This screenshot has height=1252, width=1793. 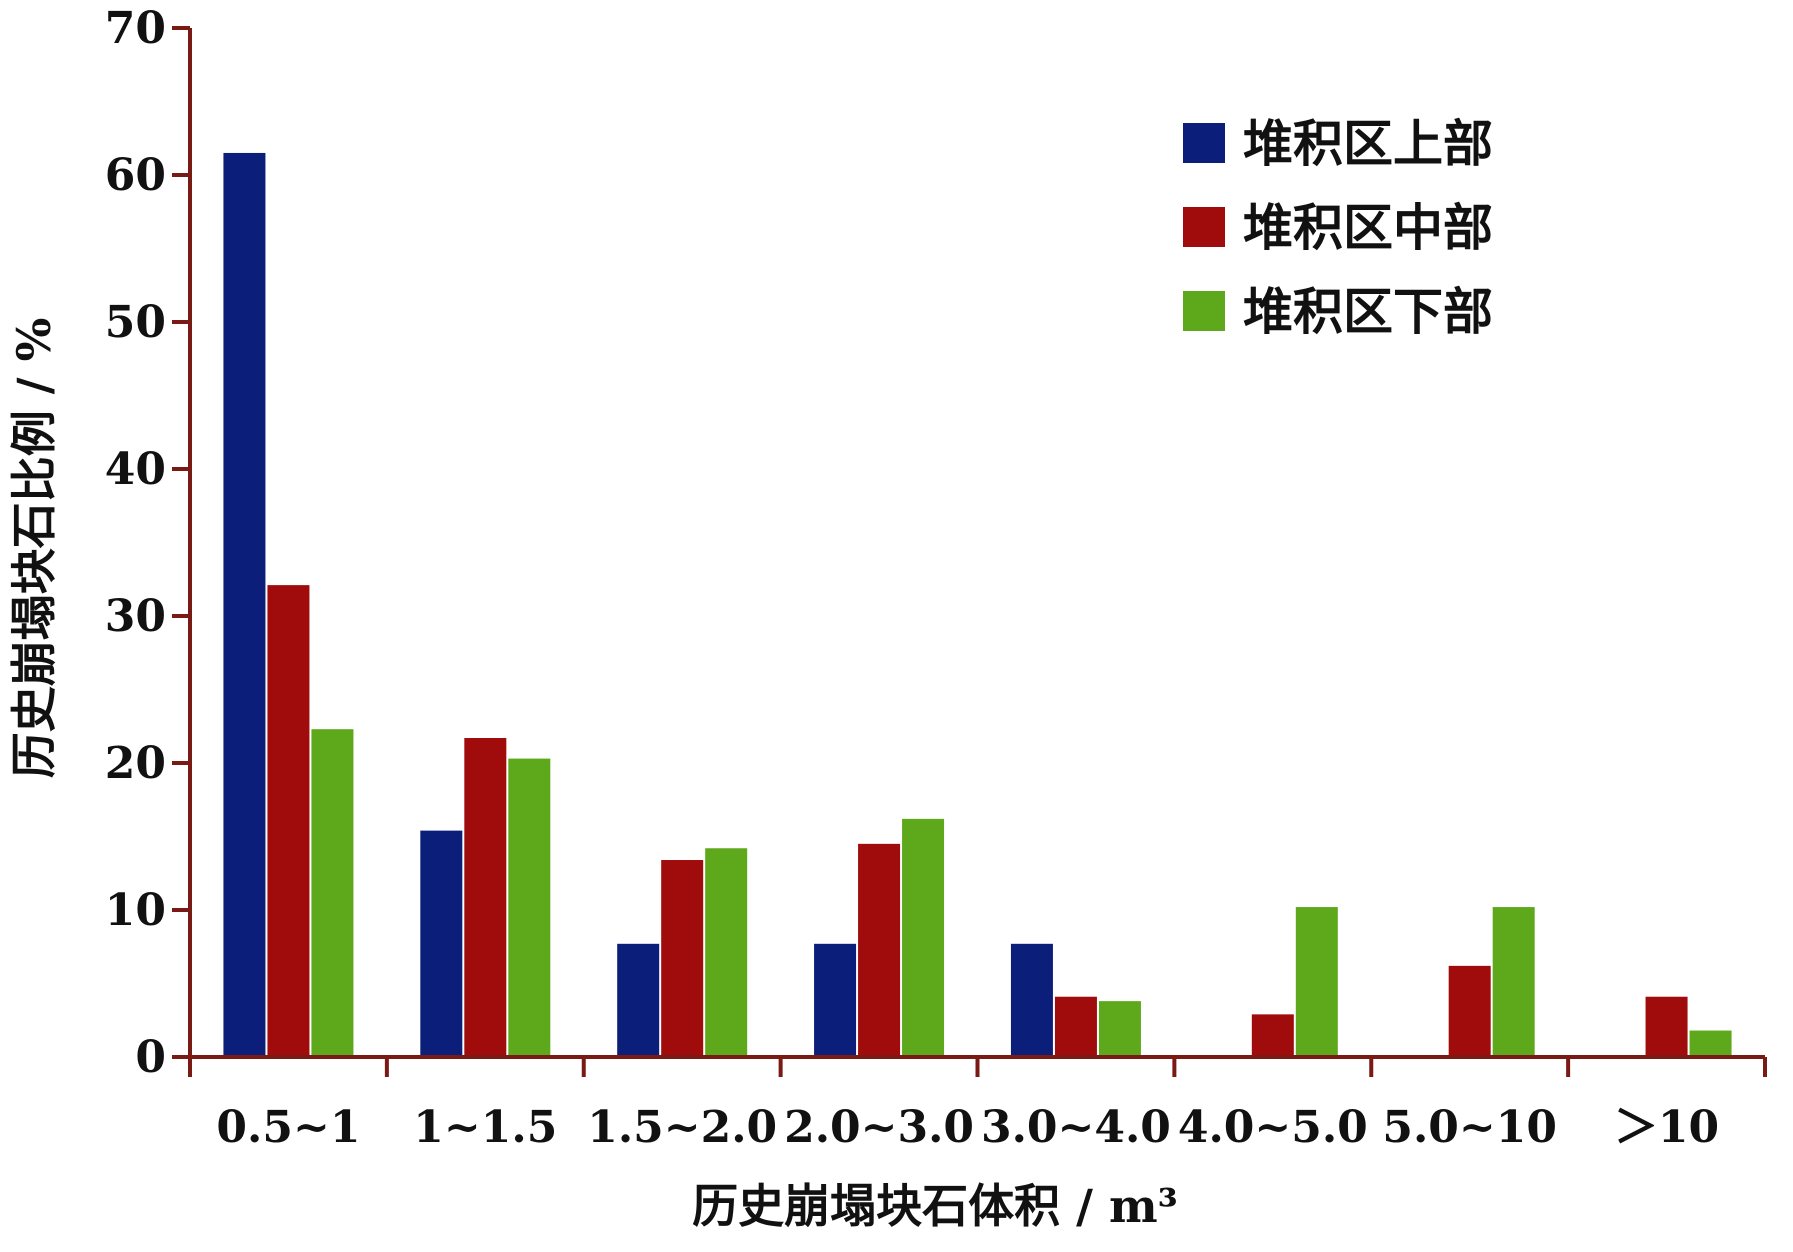 I want to click on y-tick-label: 60, so click(x=135, y=175).